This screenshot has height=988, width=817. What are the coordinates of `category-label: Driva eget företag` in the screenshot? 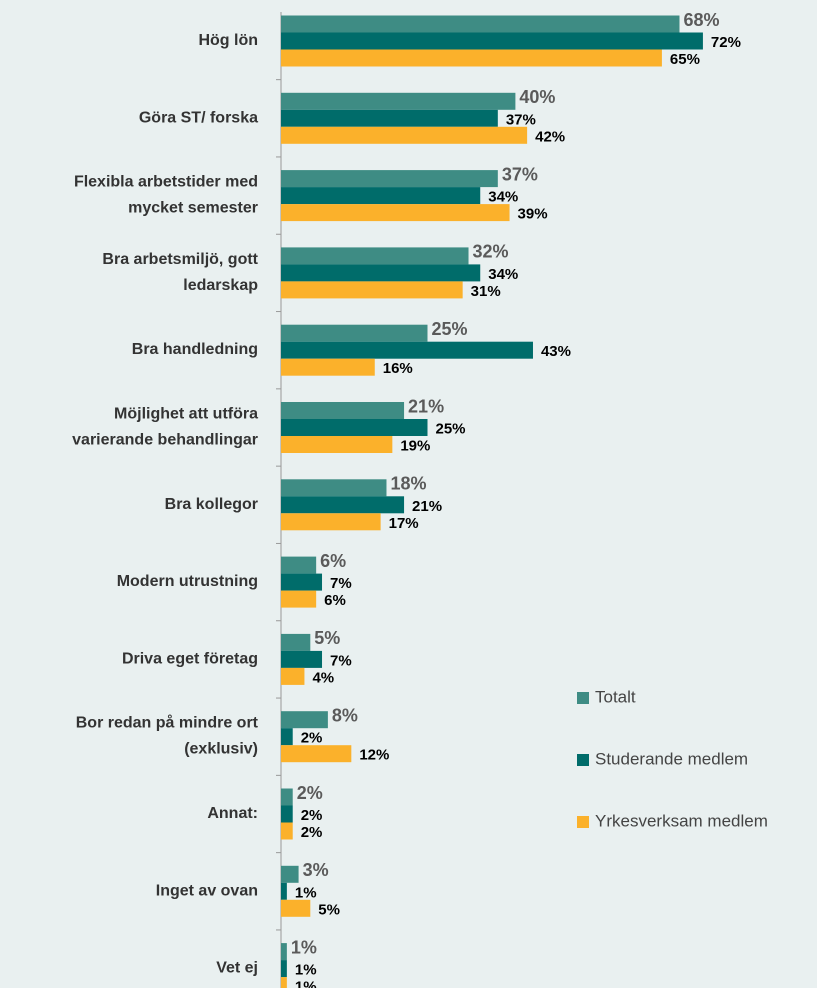 It's located at (190, 659).